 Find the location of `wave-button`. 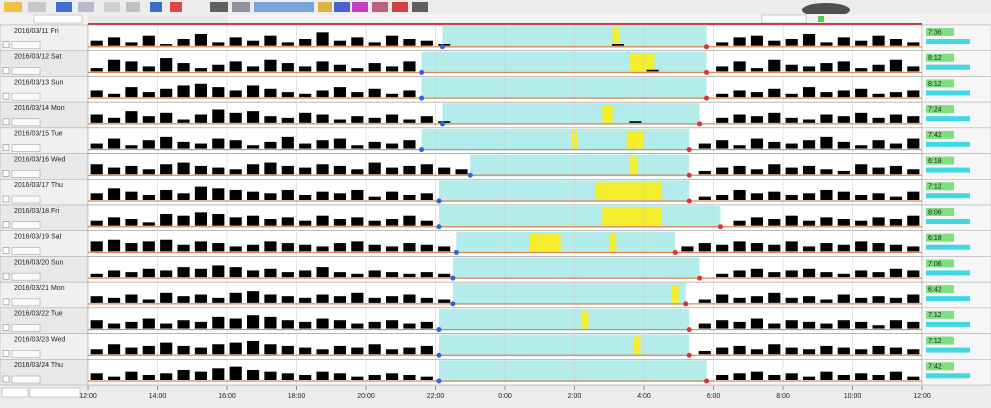

wave-button is located at coordinates (241, 7).